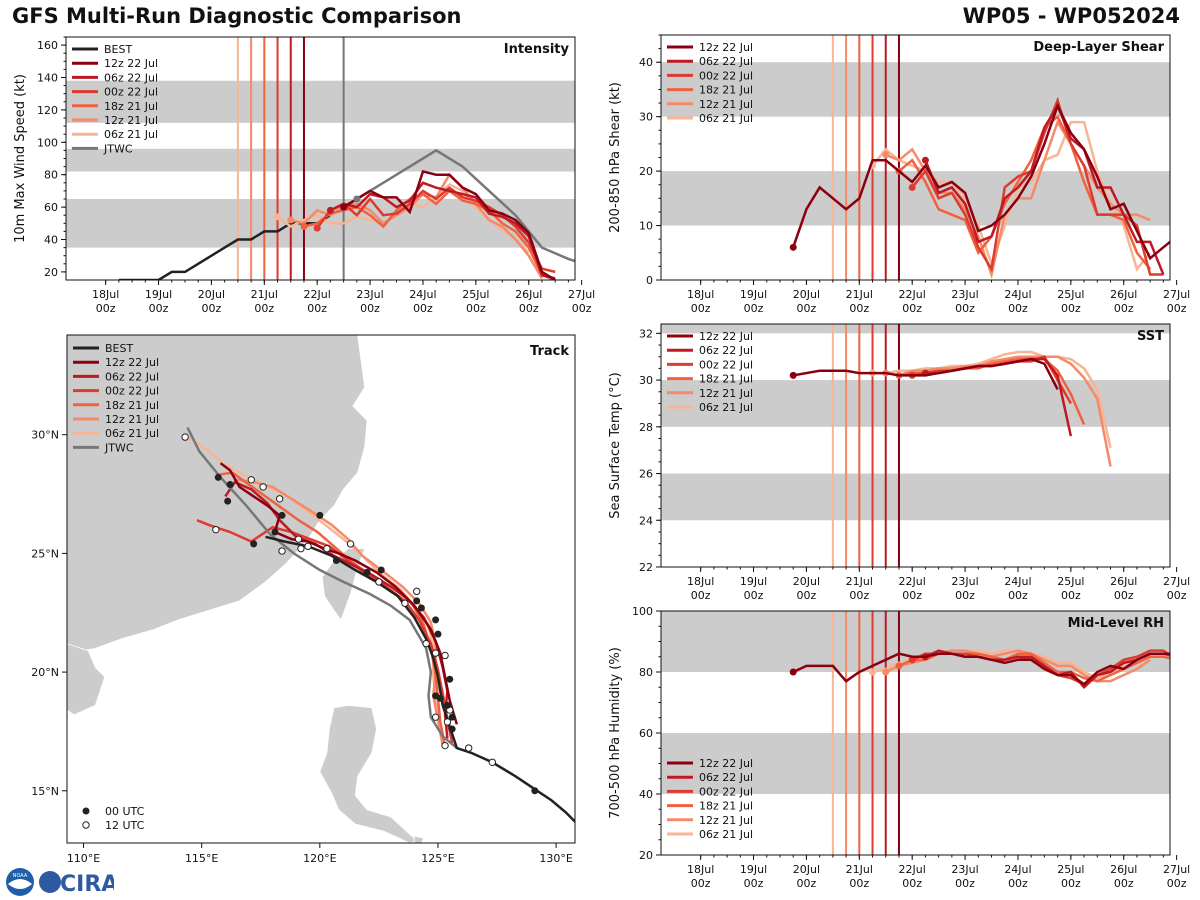 This screenshot has width=1200, height=900. What do you see at coordinates (45, 672) in the screenshot?
I see `lat-tick-label: 20°N` at bounding box center [45, 672].